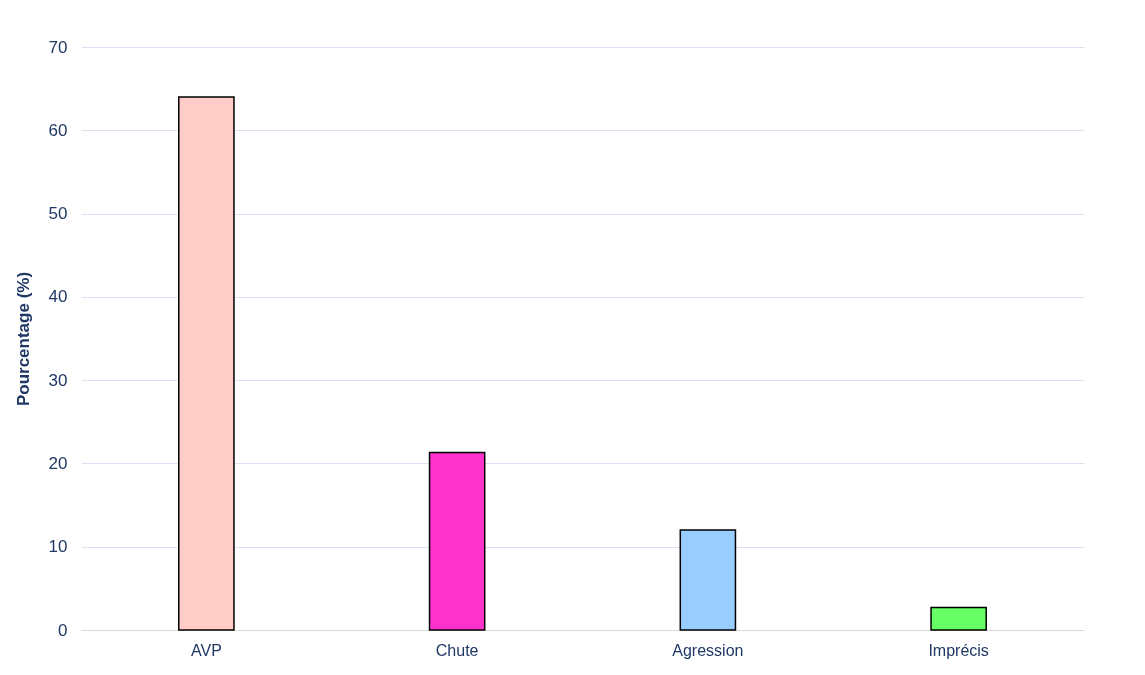 The height and width of the screenshot is (675, 1145). Describe the element at coordinates (58, 214) in the screenshot. I see `y-tick-label: 50` at that location.